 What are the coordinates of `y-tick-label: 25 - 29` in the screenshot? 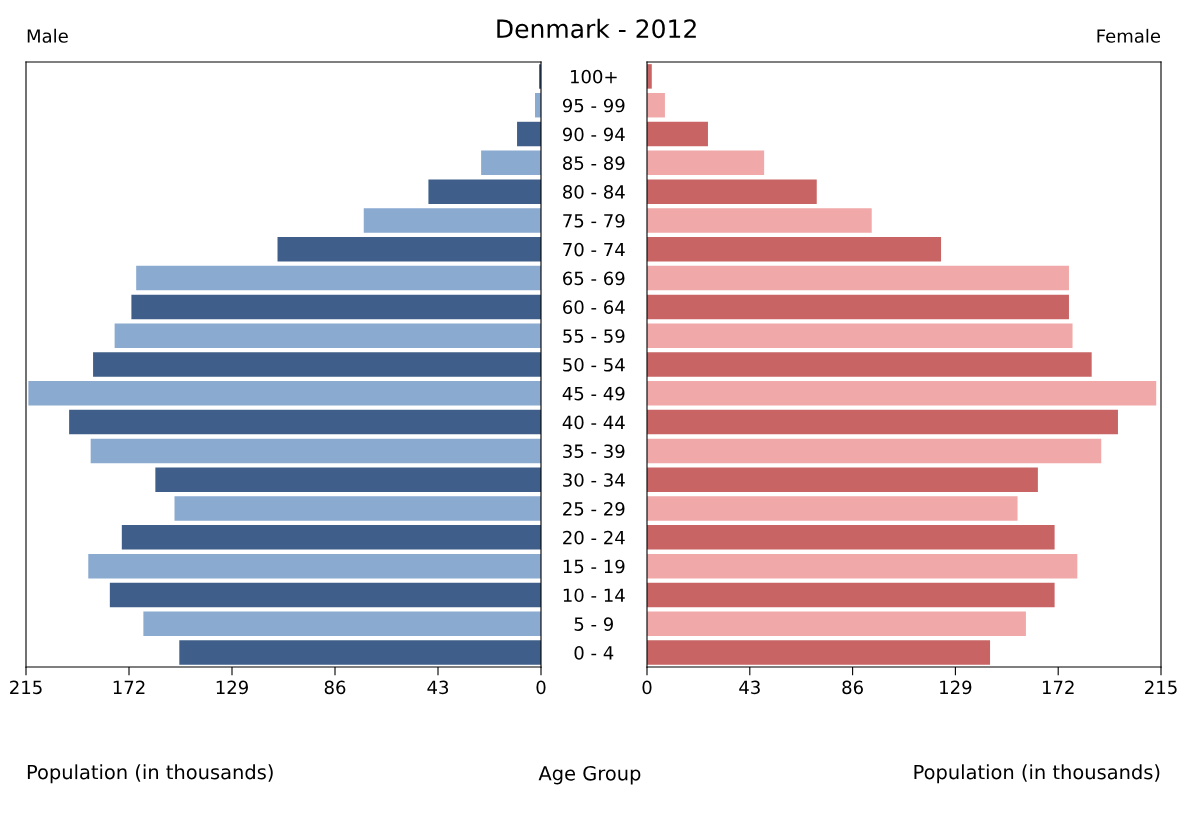 It's located at (594, 509).